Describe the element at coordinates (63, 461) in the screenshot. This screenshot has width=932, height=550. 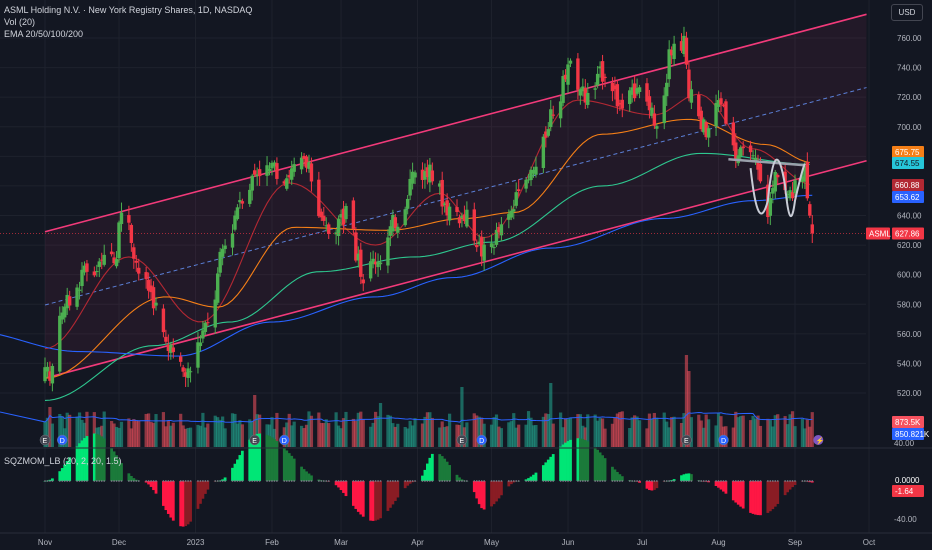
I see `sqzmom-legend: SQZMOM_LB (20, 2, 20, 1.5)` at that location.